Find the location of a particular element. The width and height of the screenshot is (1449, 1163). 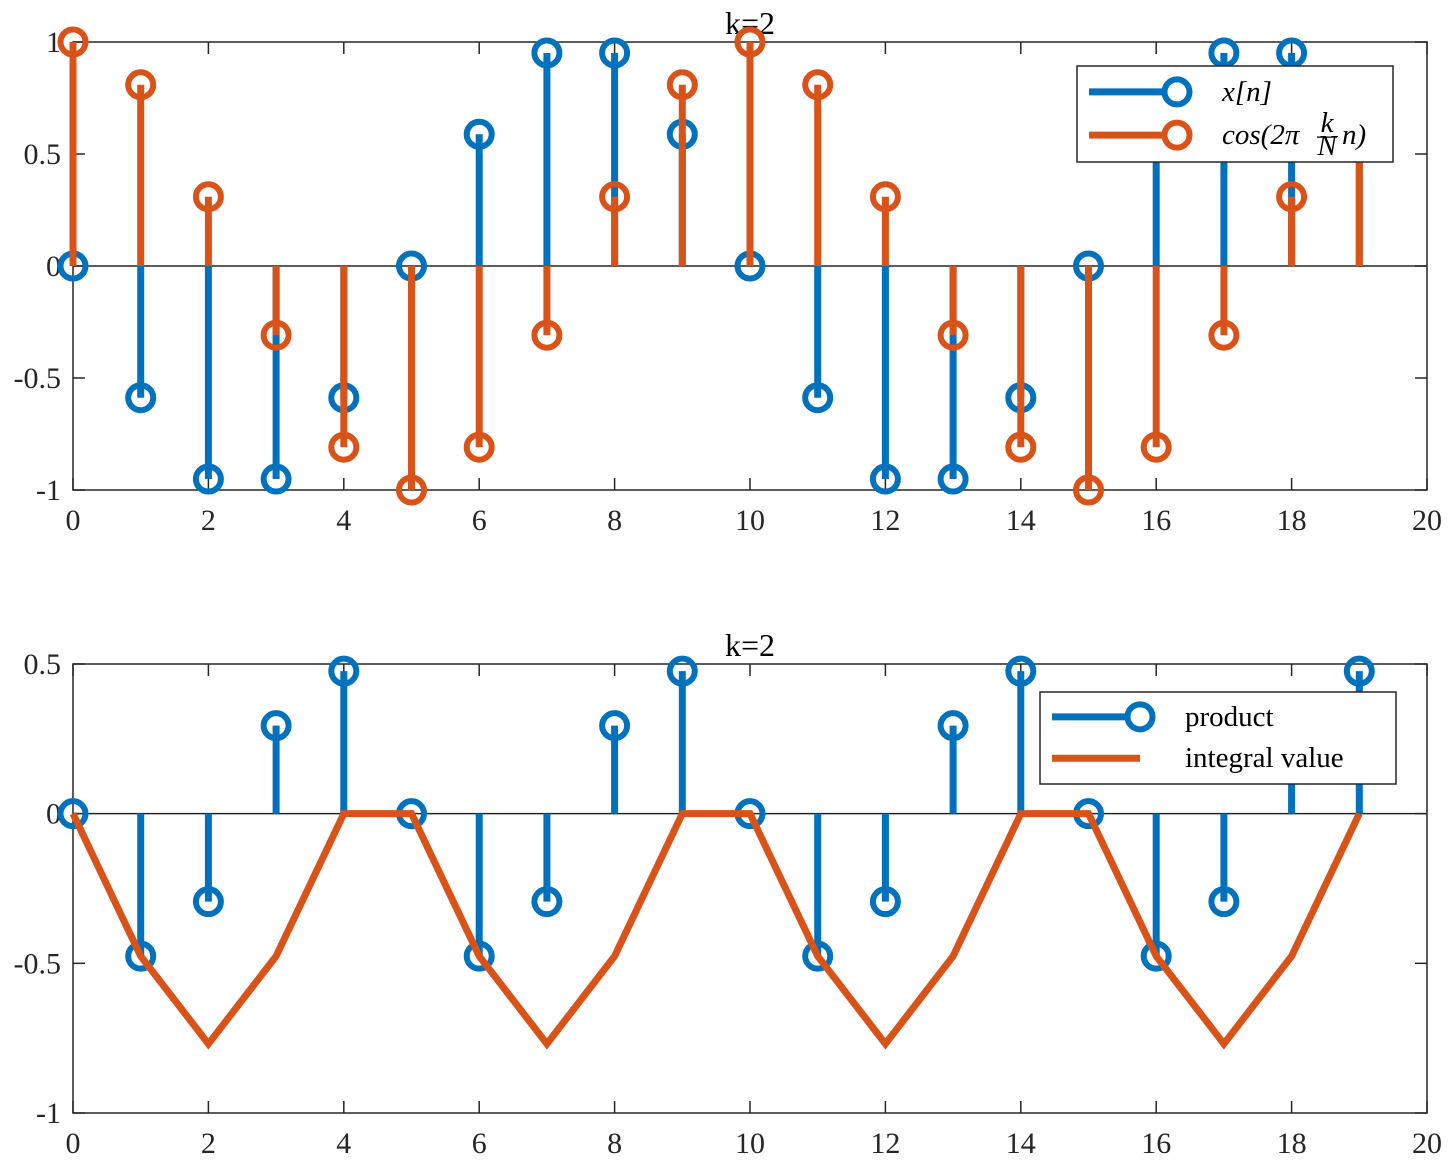

y-tick-label: 1 is located at coordinates (53, 42).